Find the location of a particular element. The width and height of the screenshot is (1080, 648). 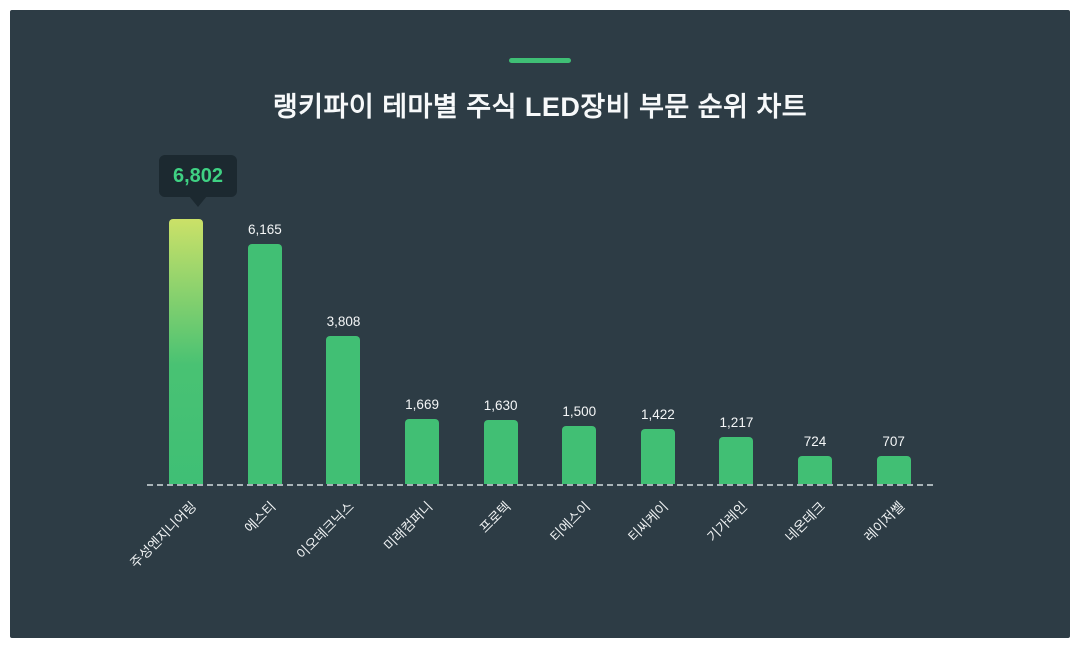

bar-value-label: 707 is located at coordinates (893, 441).